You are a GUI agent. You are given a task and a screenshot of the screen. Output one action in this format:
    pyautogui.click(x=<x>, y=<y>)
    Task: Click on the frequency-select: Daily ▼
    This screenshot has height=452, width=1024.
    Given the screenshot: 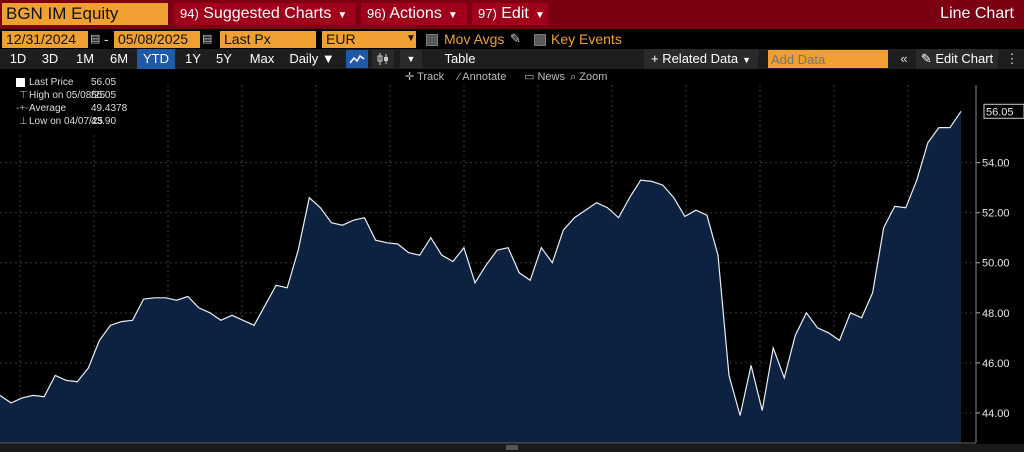 What is the action you would take?
    pyautogui.click(x=312, y=58)
    